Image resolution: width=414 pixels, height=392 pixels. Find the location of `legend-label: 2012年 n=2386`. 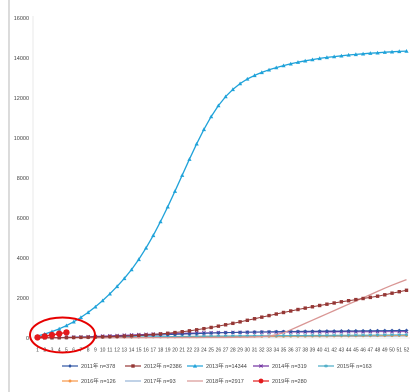

legend-label: 2012年 n=2386 is located at coordinates (163, 366).